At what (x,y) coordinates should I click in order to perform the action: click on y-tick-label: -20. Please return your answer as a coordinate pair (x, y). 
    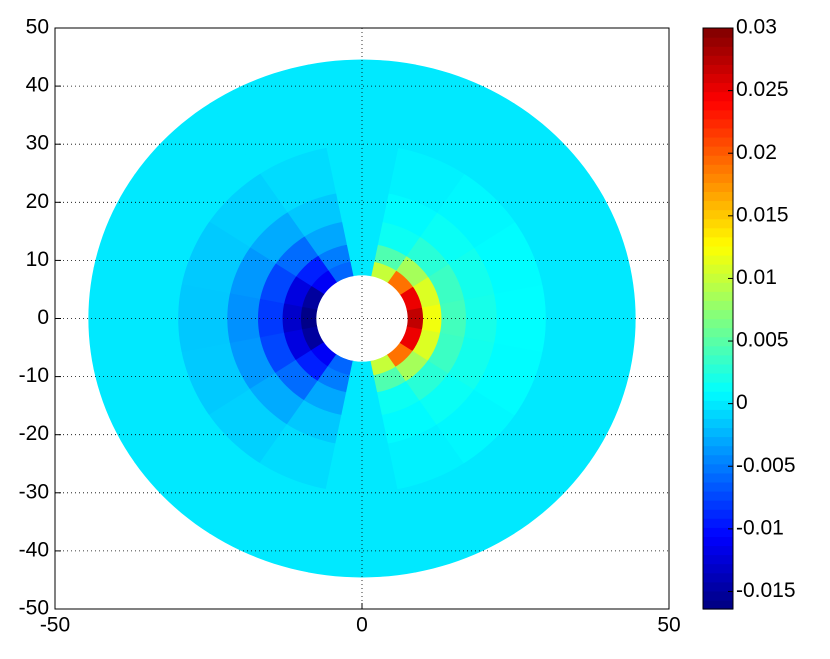
    Looking at the image, I should click on (34, 433).